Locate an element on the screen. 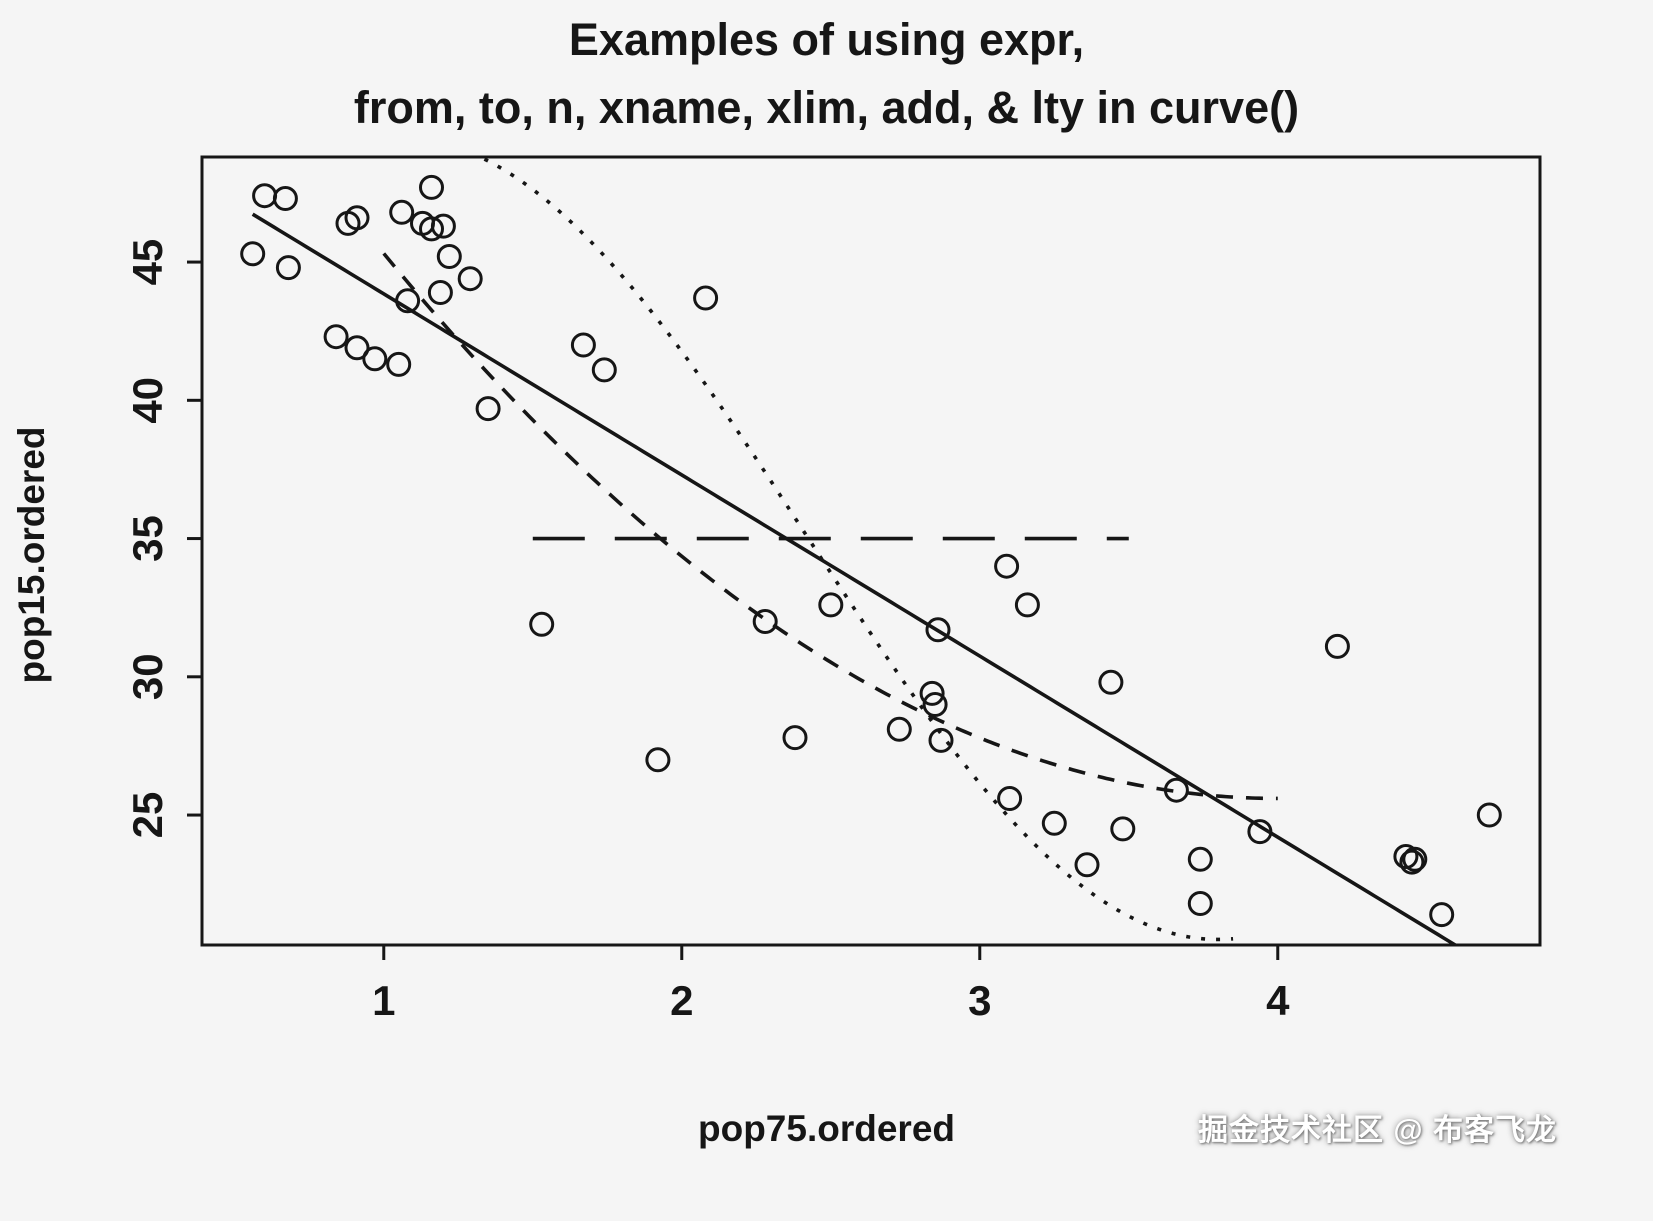 The height and width of the screenshot is (1221, 1653). y-tick-label: 40 is located at coordinates (147, 400).